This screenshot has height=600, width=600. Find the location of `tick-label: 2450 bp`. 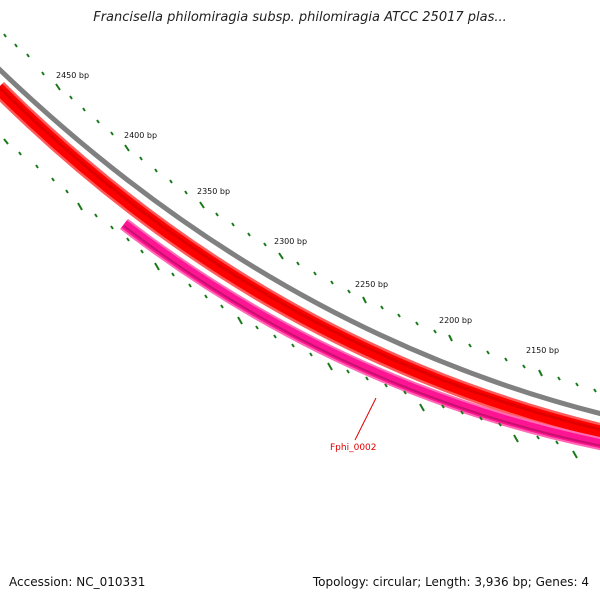

tick-label: 2450 bp is located at coordinates (72, 75).